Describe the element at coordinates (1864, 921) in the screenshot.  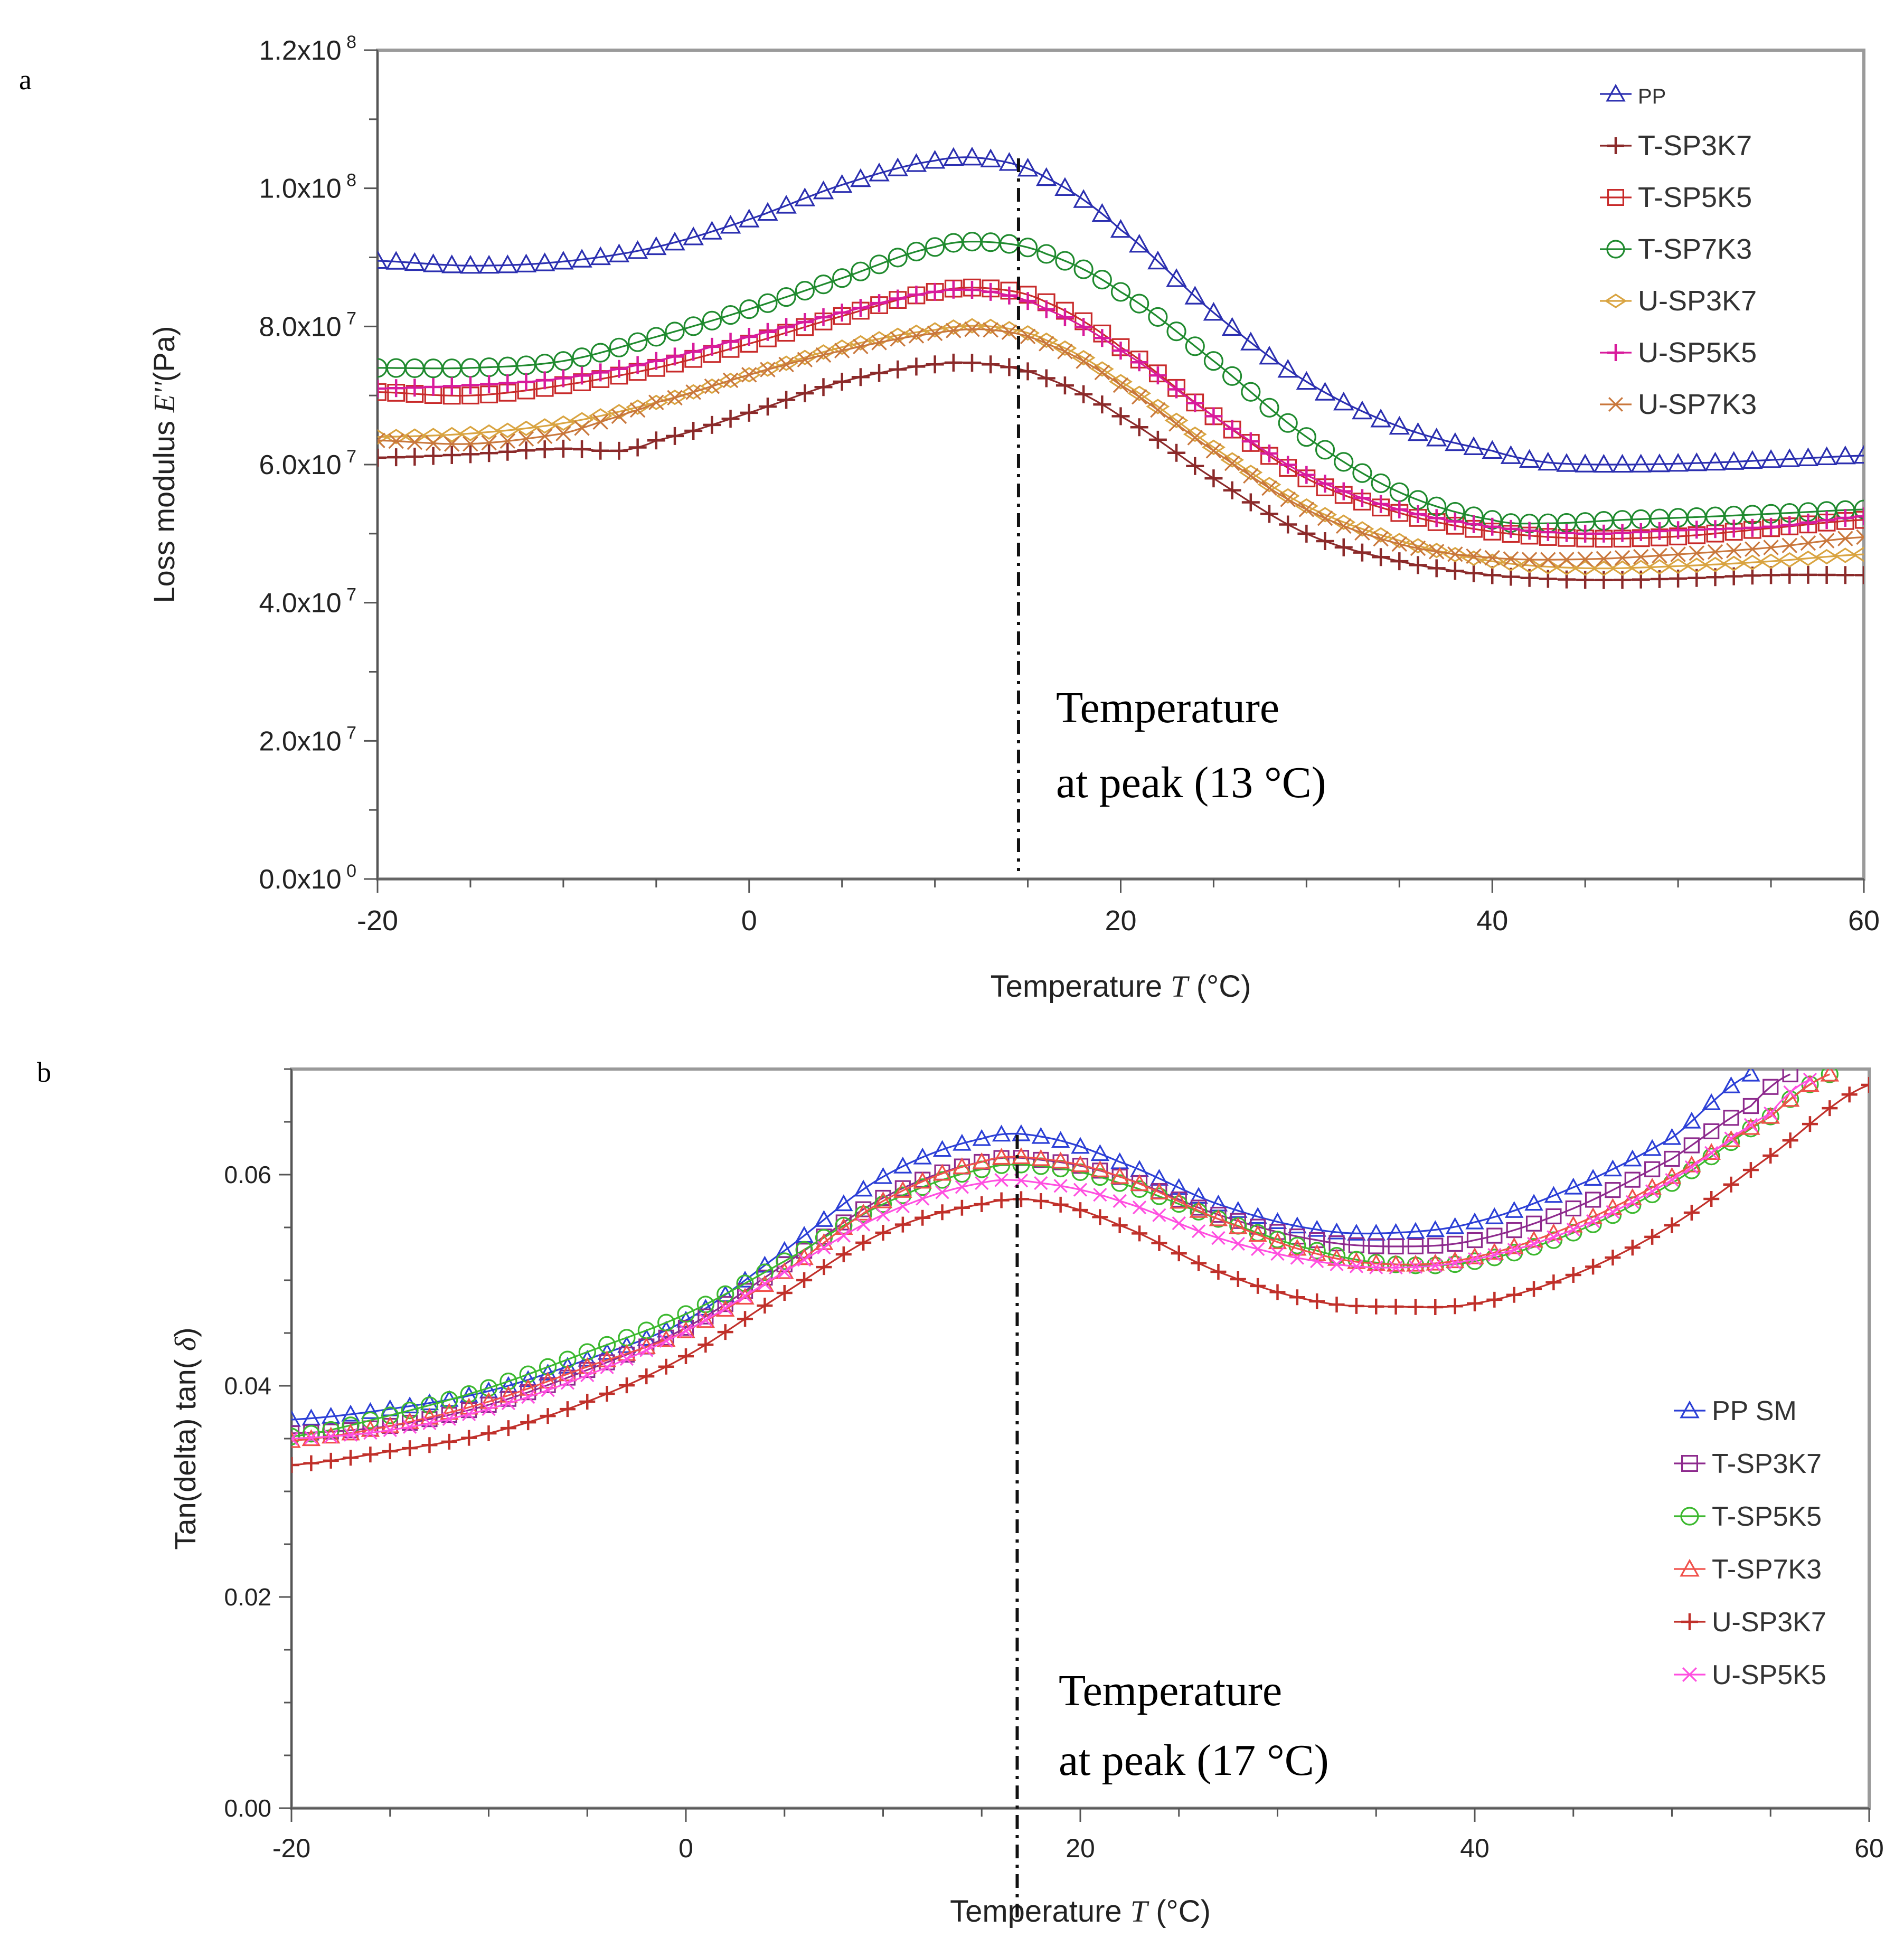
I see `x-tick-label: 60` at that location.